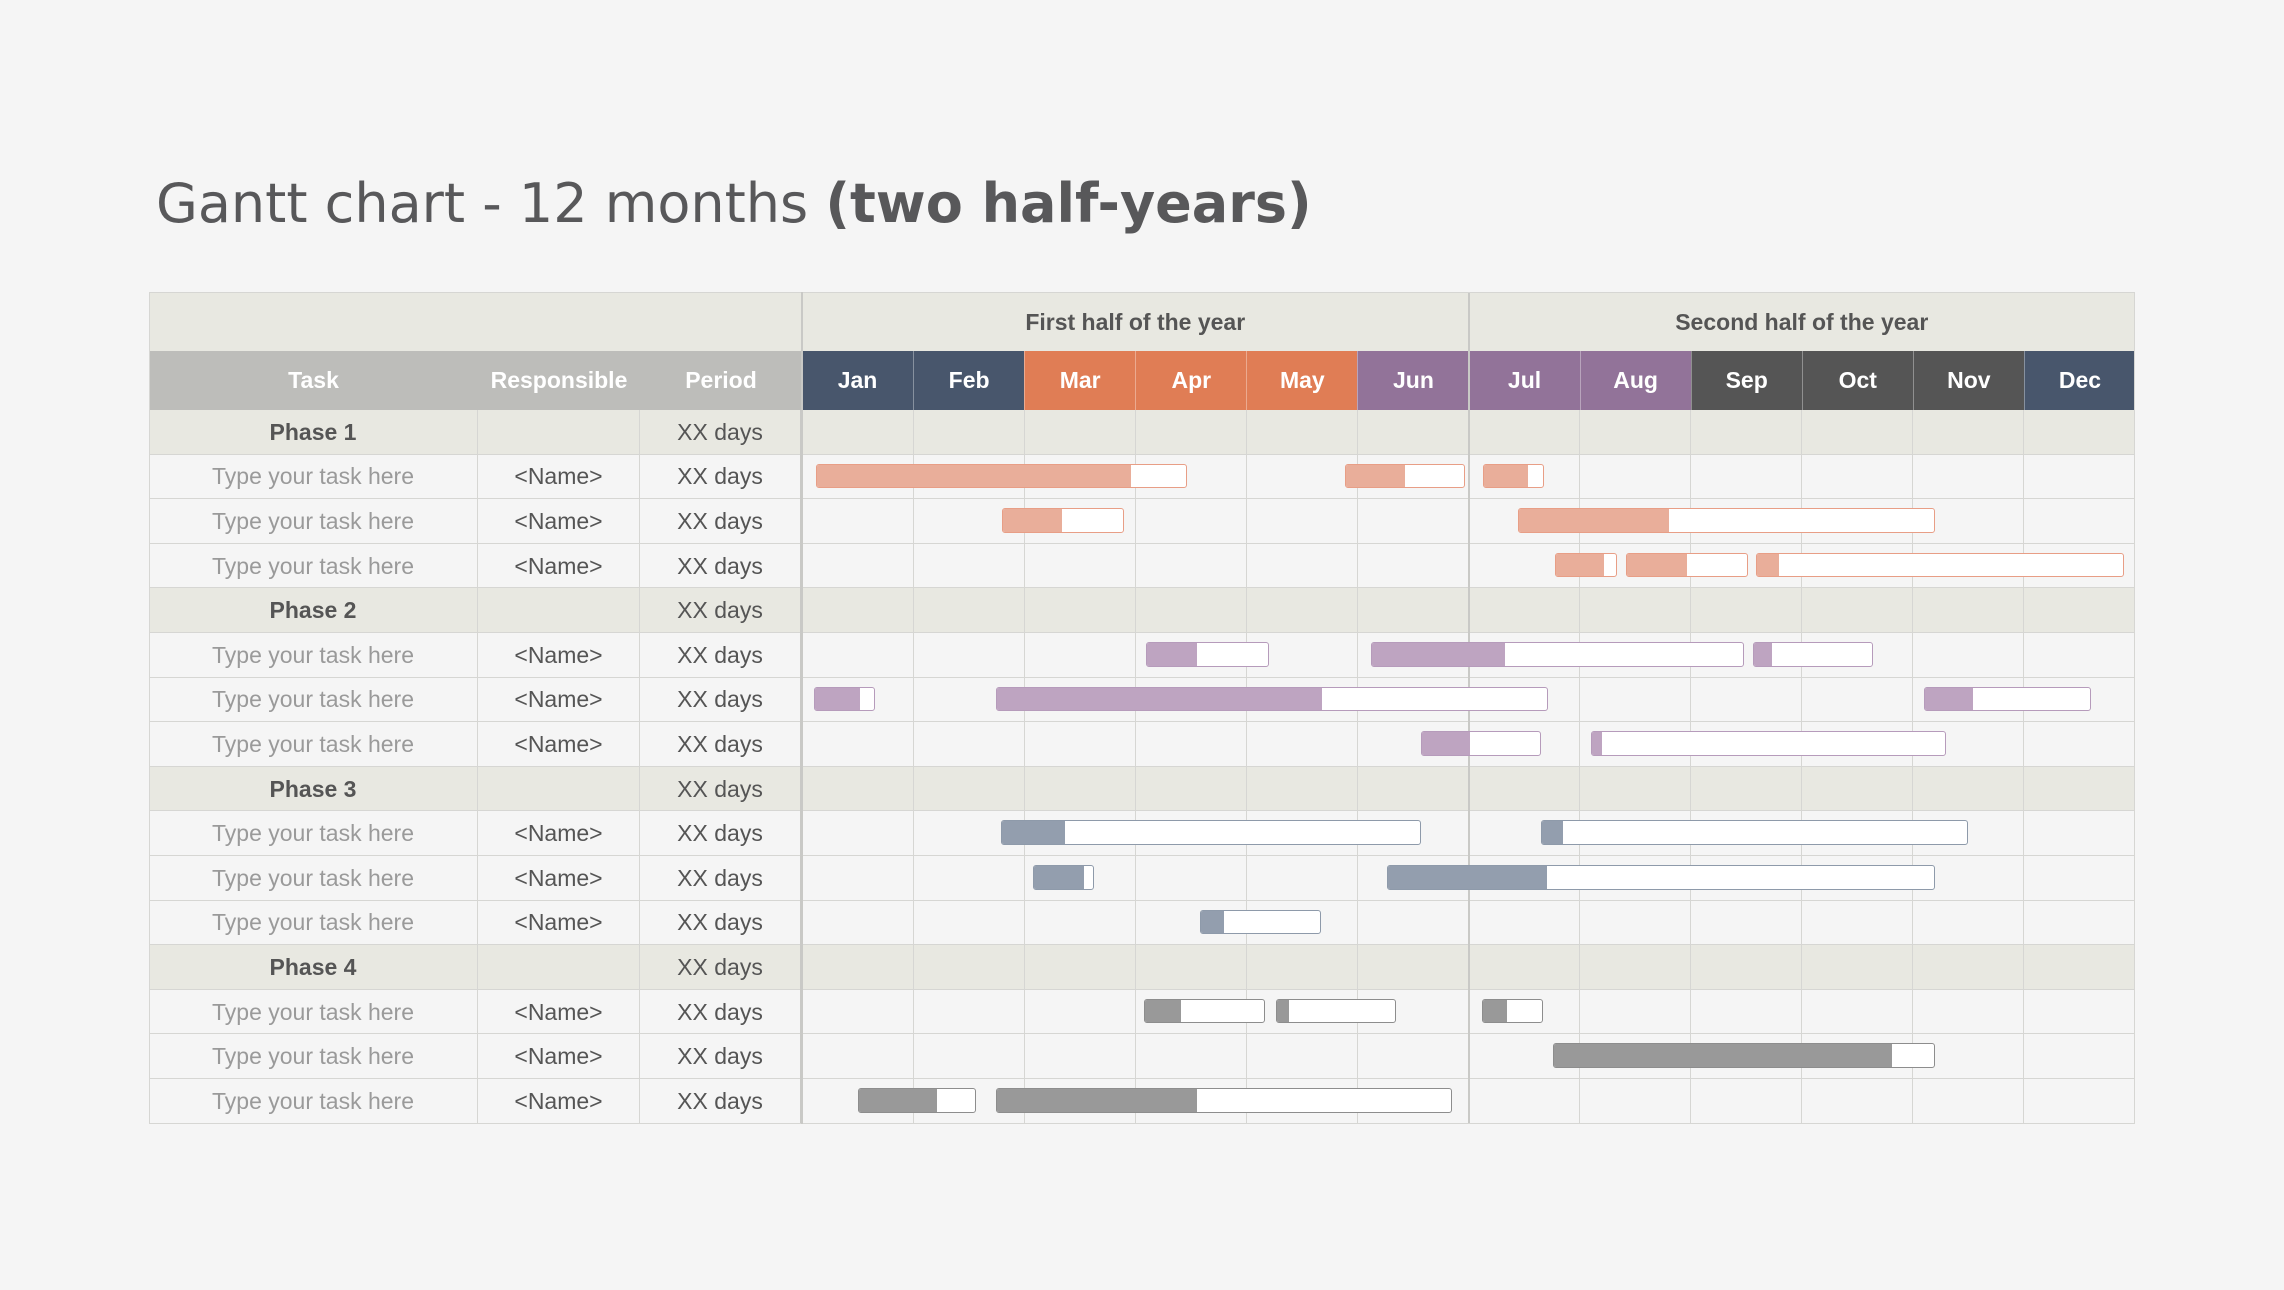  Describe the element at coordinates (1524, 380) in the screenshot. I see `month-header-jul: Jul` at that location.